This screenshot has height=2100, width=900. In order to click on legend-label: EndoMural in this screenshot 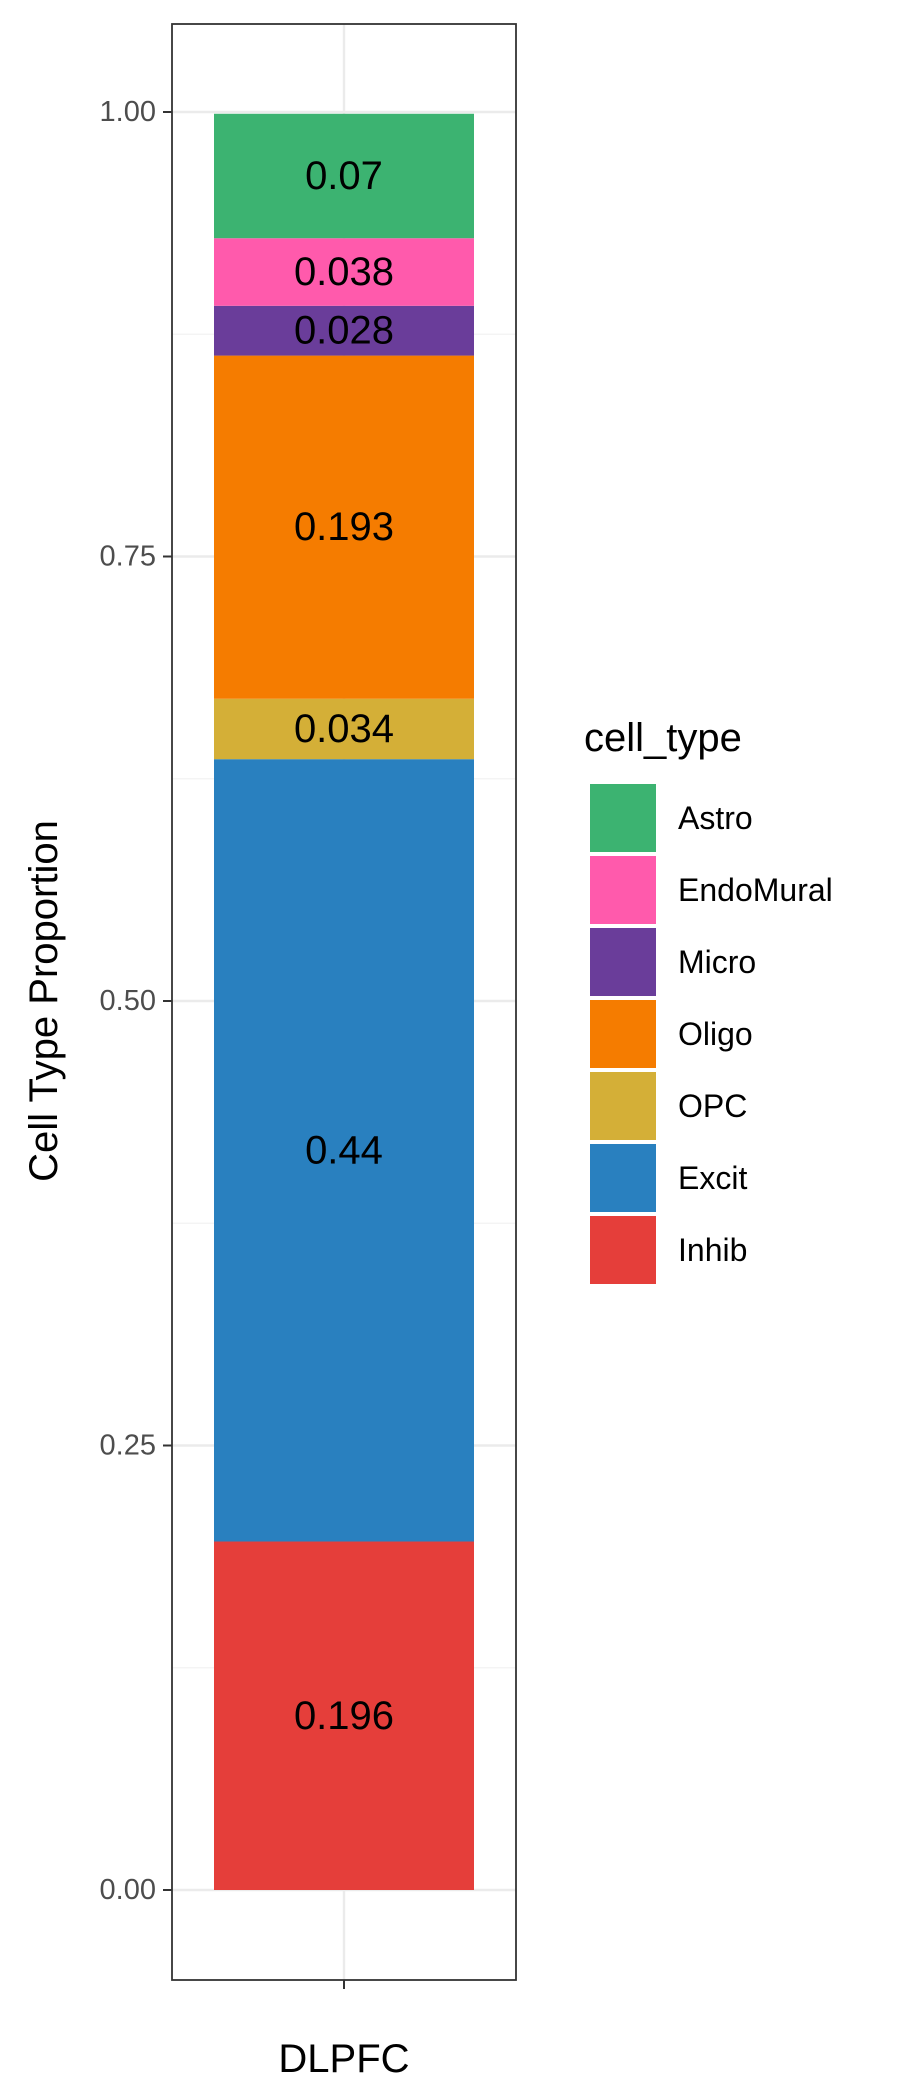, I will do `click(755, 890)`.